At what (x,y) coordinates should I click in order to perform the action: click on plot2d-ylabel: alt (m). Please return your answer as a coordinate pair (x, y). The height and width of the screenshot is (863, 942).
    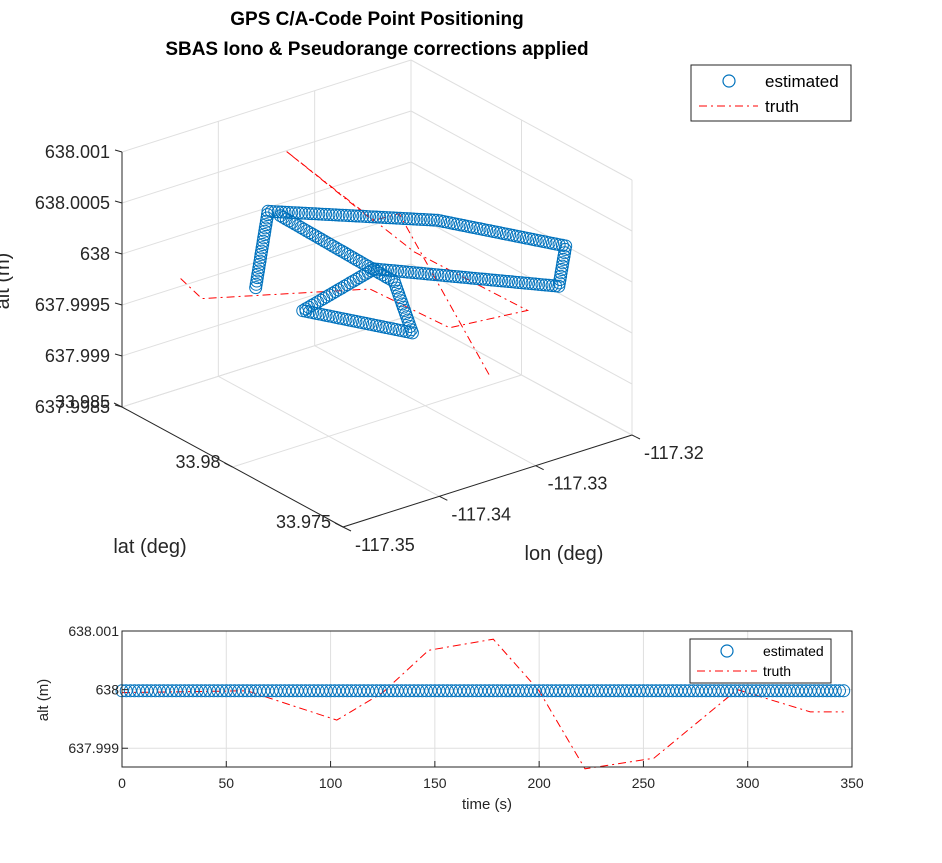
    Looking at the image, I should click on (43, 700).